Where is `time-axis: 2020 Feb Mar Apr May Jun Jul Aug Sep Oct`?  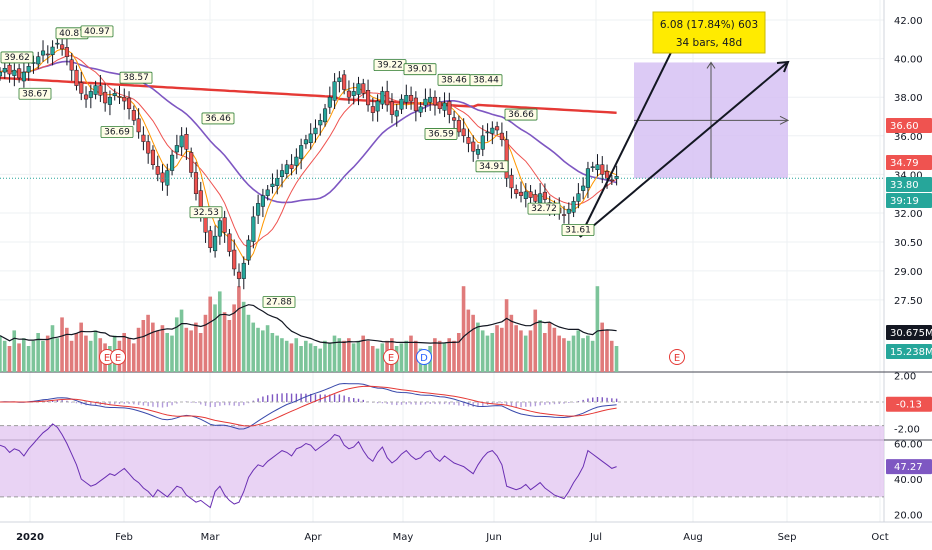 time-axis: 2020 Feb Mar Apr May Jun Jul Aug Sep Oct is located at coordinates (452, 537).